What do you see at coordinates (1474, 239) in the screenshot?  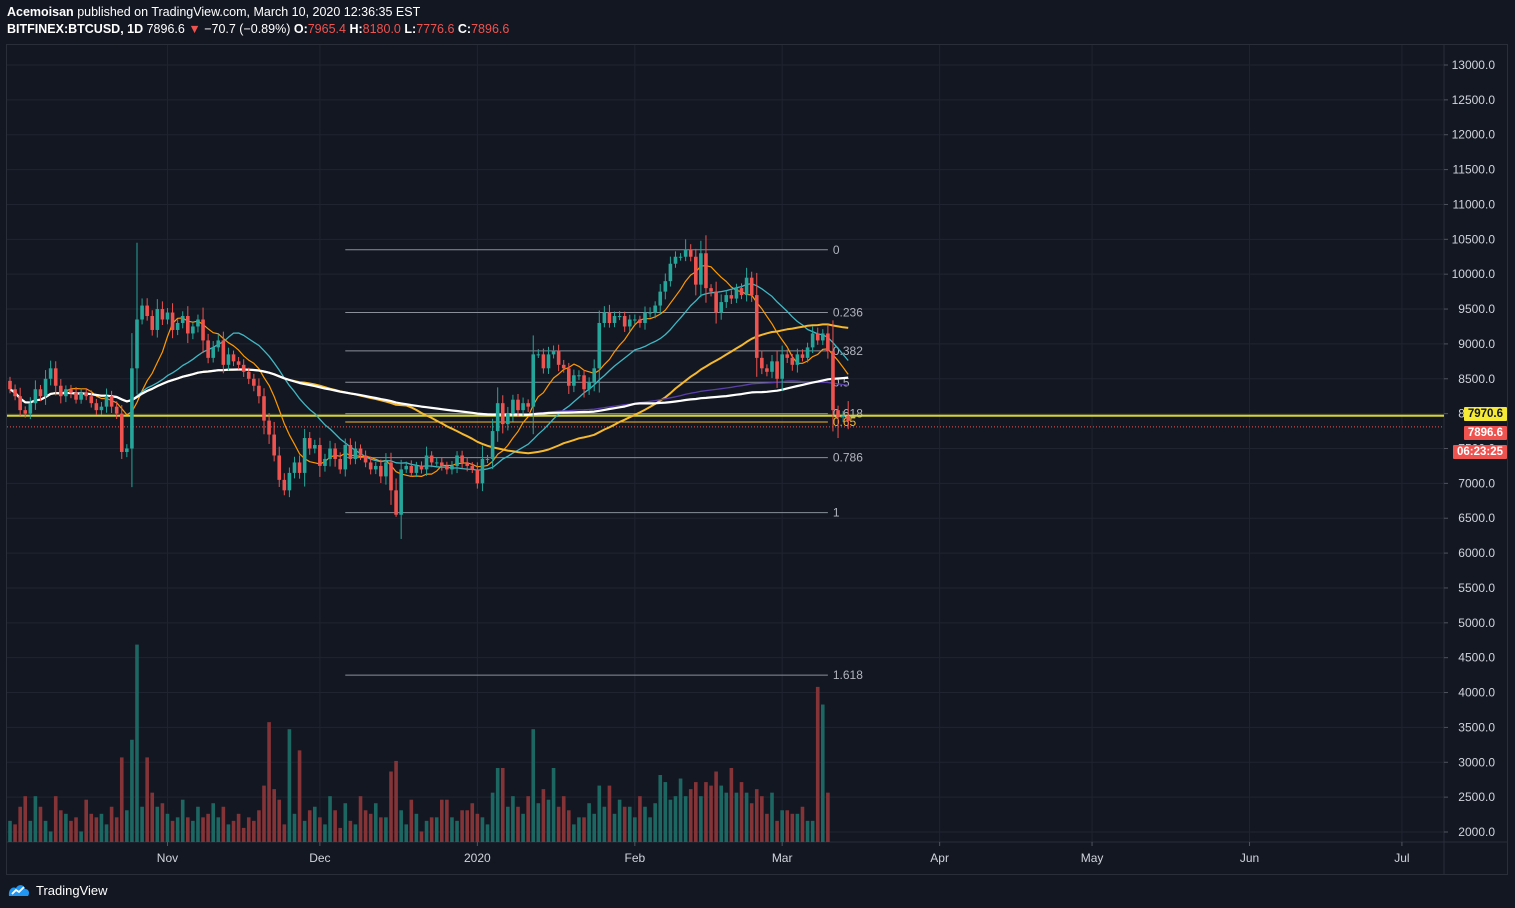 I see `y-tick-label: 10500.0` at bounding box center [1474, 239].